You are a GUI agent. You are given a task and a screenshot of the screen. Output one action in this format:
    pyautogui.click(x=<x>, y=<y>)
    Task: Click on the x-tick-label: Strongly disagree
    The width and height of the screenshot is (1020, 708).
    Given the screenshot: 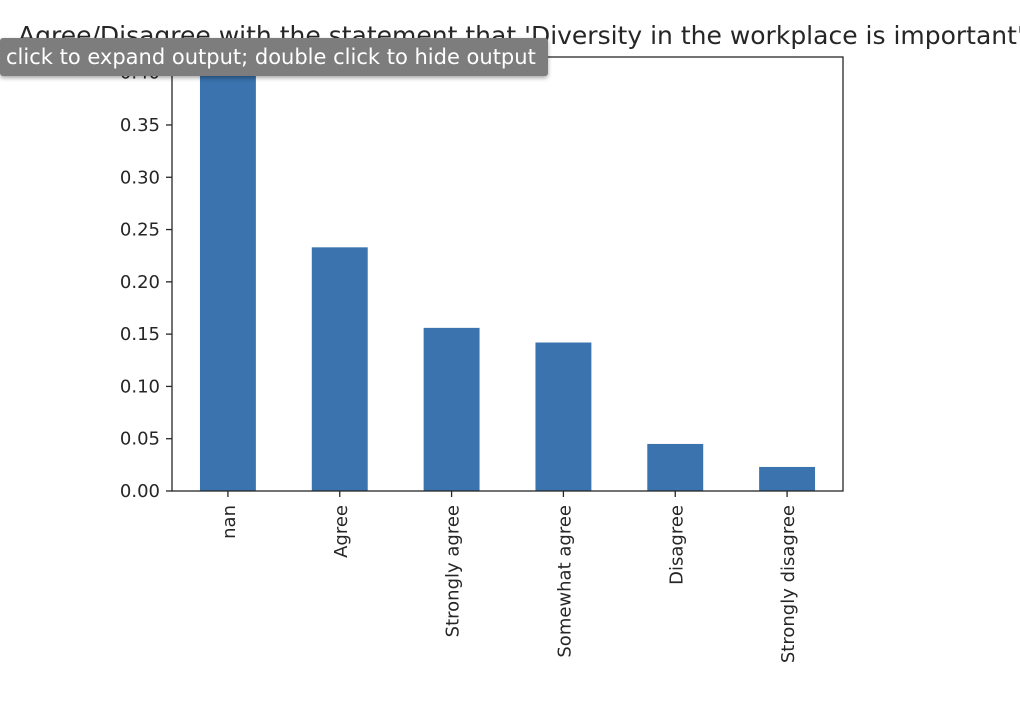 What is the action you would take?
    pyautogui.click(x=788, y=584)
    